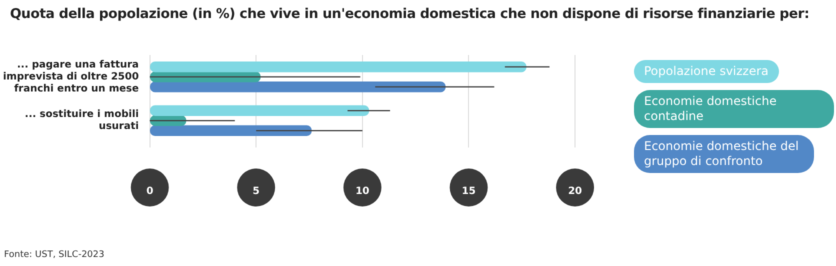 The image size is (836, 266). Describe the element at coordinates (256, 192) in the screenshot. I see `x-tick-label: 5` at that location.